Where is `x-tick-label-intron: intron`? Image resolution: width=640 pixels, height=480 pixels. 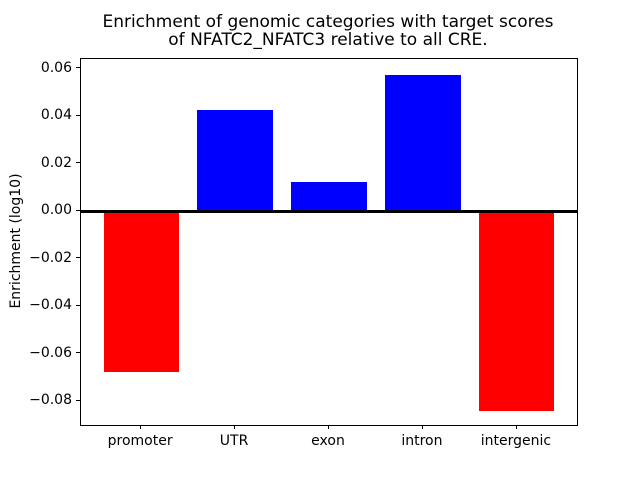 x-tick-label-intron: intron is located at coordinates (422, 441).